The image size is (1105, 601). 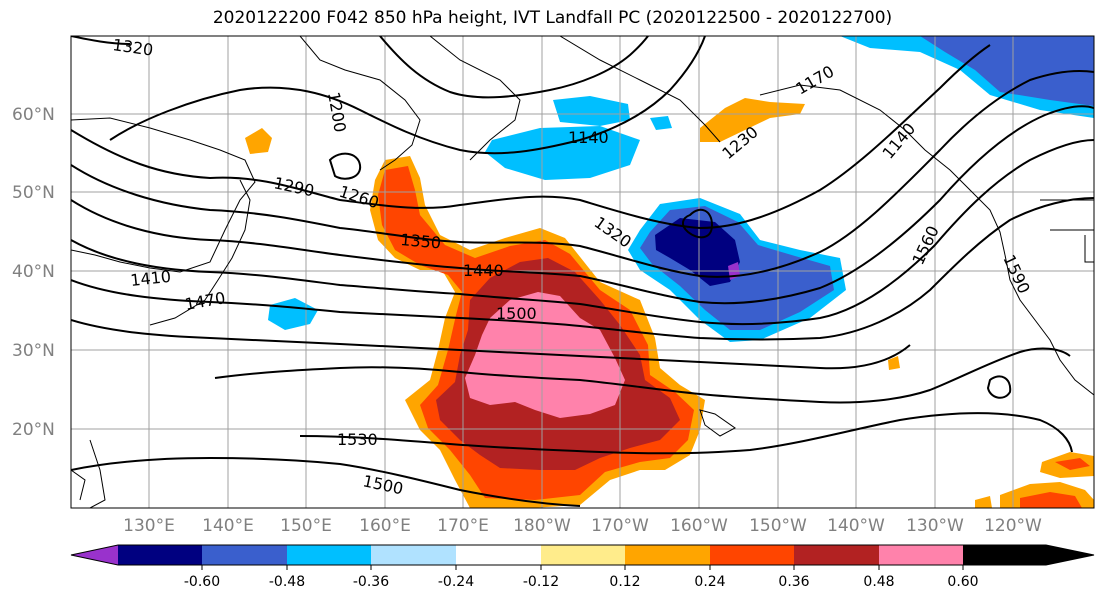 What do you see at coordinates (149, 526) in the screenshot?
I see `lon-label: 130°E` at bounding box center [149, 526].